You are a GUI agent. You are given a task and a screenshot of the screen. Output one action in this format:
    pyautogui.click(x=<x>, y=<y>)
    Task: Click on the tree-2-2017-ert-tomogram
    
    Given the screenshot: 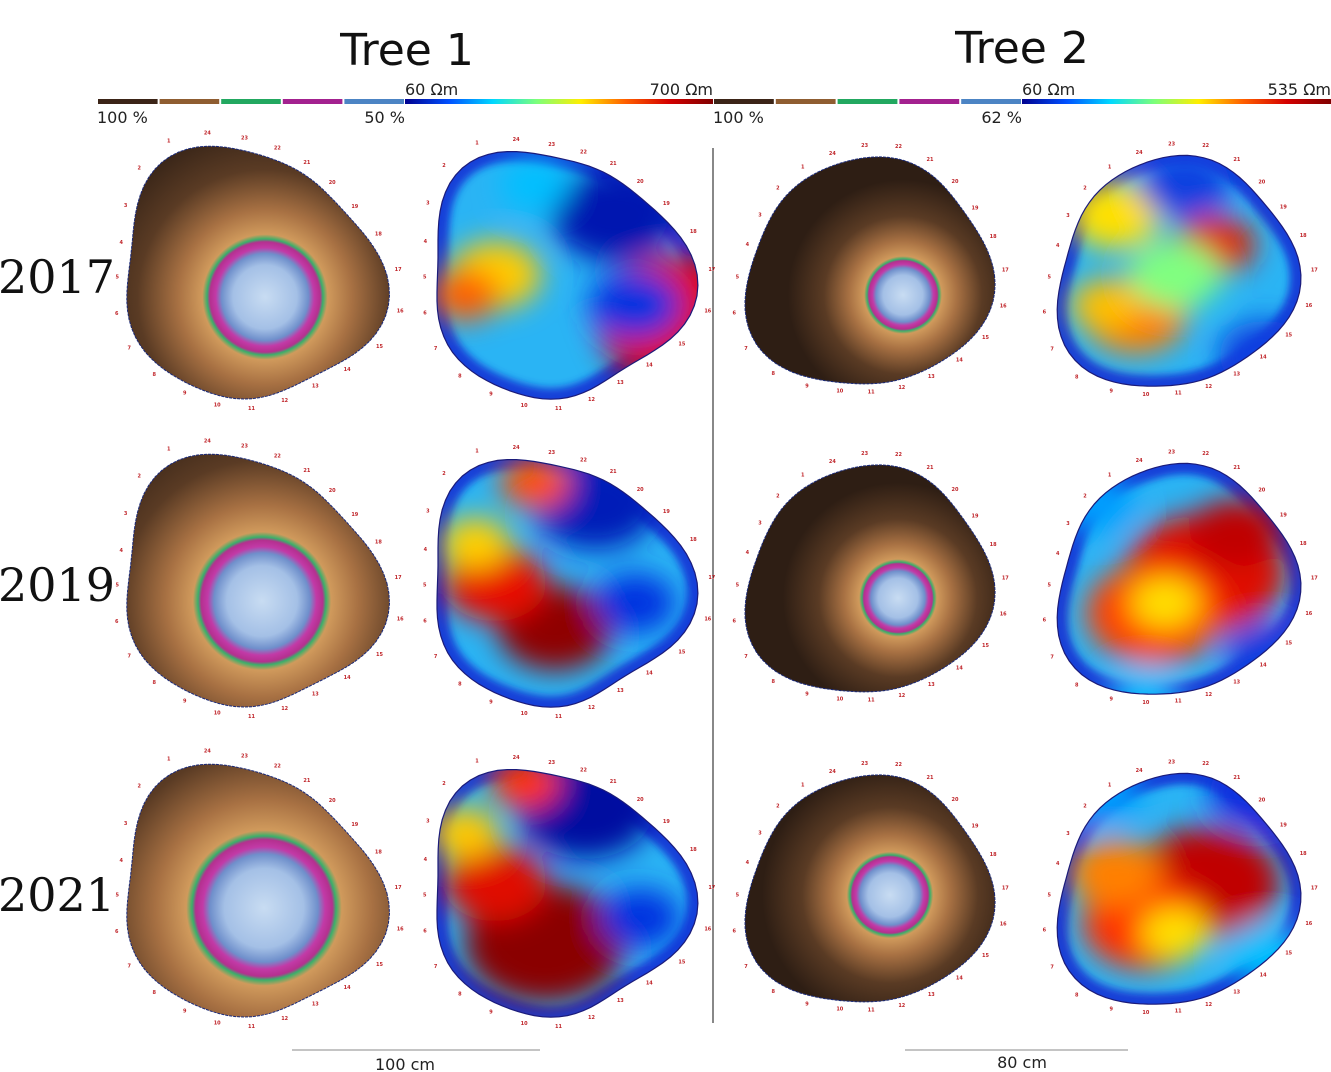 What is the action you would take?
    pyautogui.click(x=1179, y=270)
    